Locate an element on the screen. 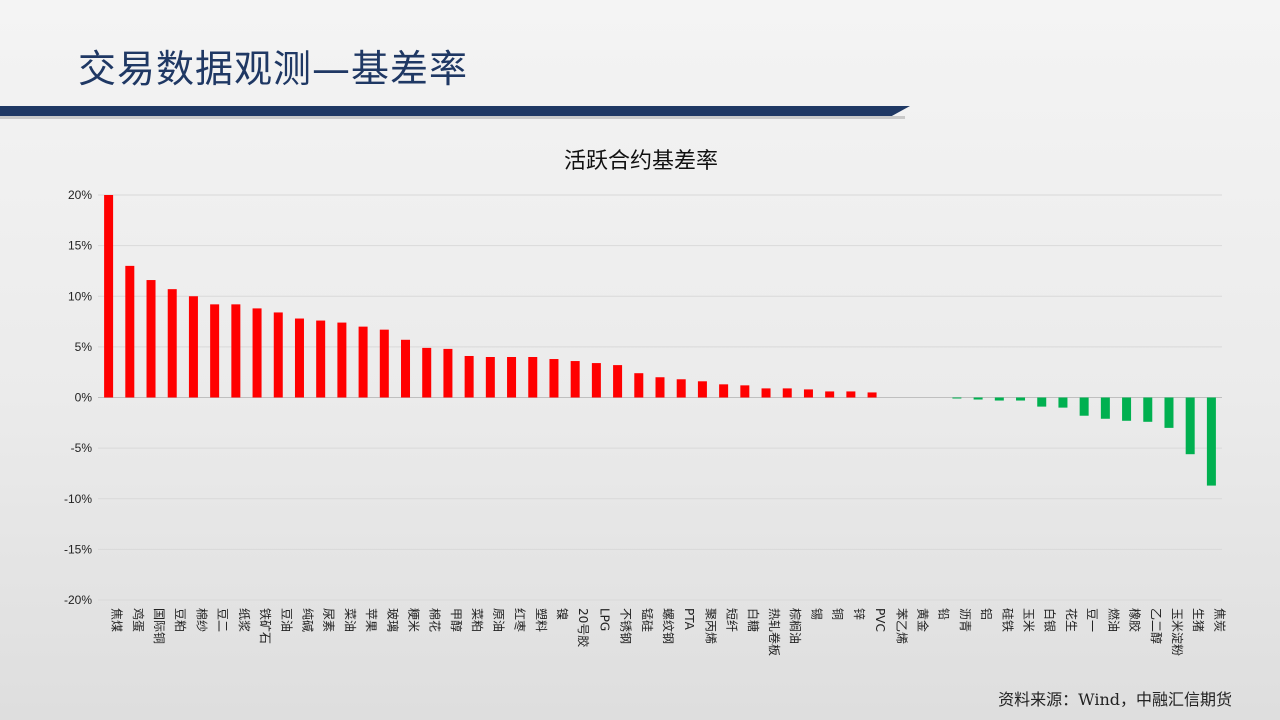 This screenshot has width=1280, height=720. x-tick-label: 不锈钢 is located at coordinates (626, 626).